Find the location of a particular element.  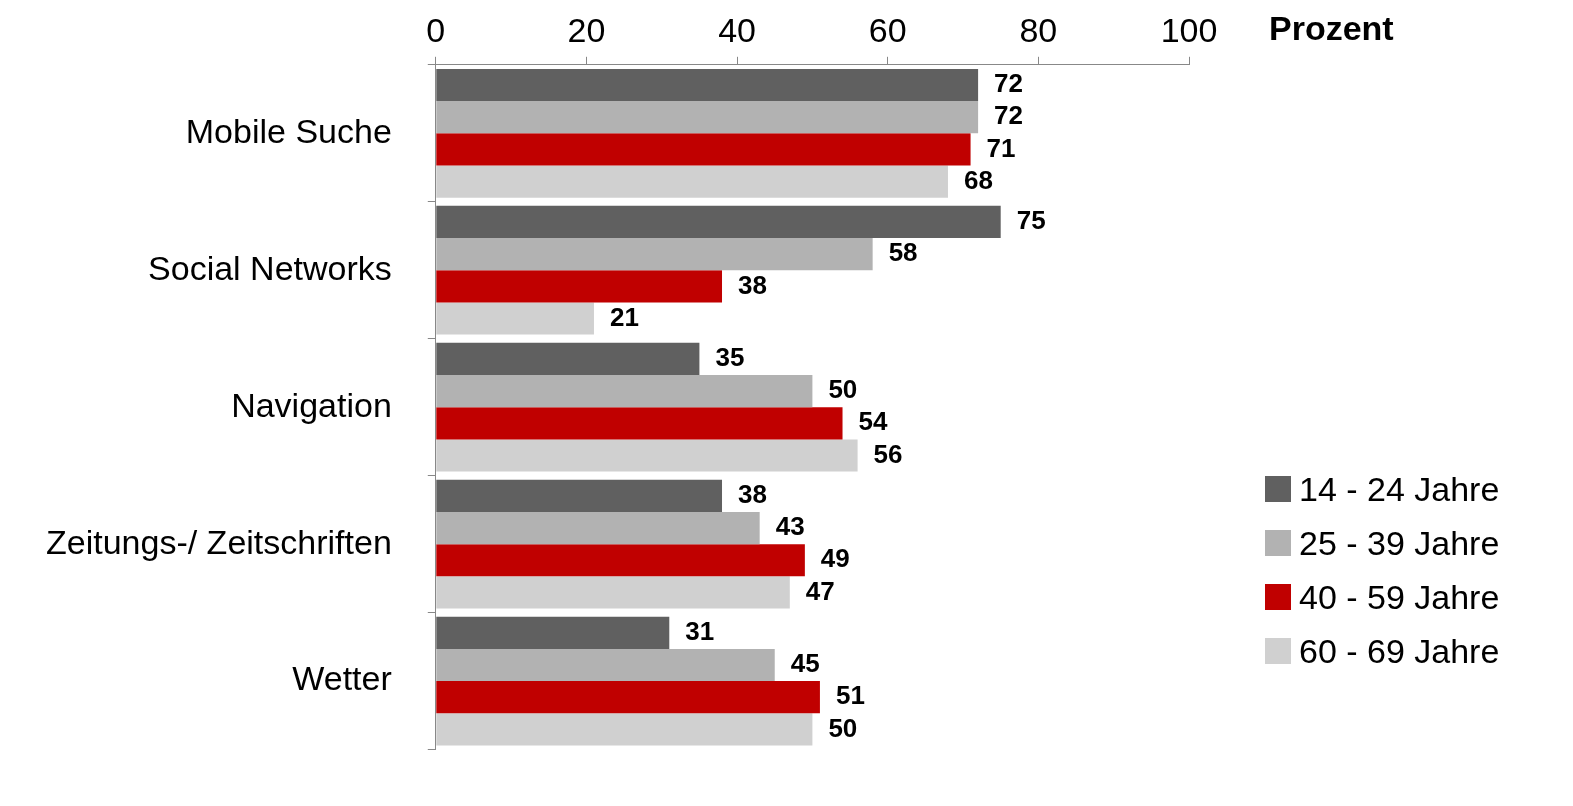

x-tick-label: 80 is located at coordinates (1038, 29).